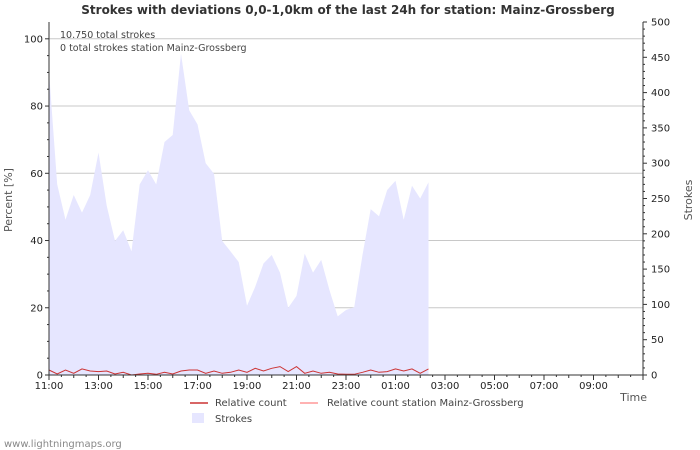  I want to click on y-left-tick-label: 80, so click(36, 107).